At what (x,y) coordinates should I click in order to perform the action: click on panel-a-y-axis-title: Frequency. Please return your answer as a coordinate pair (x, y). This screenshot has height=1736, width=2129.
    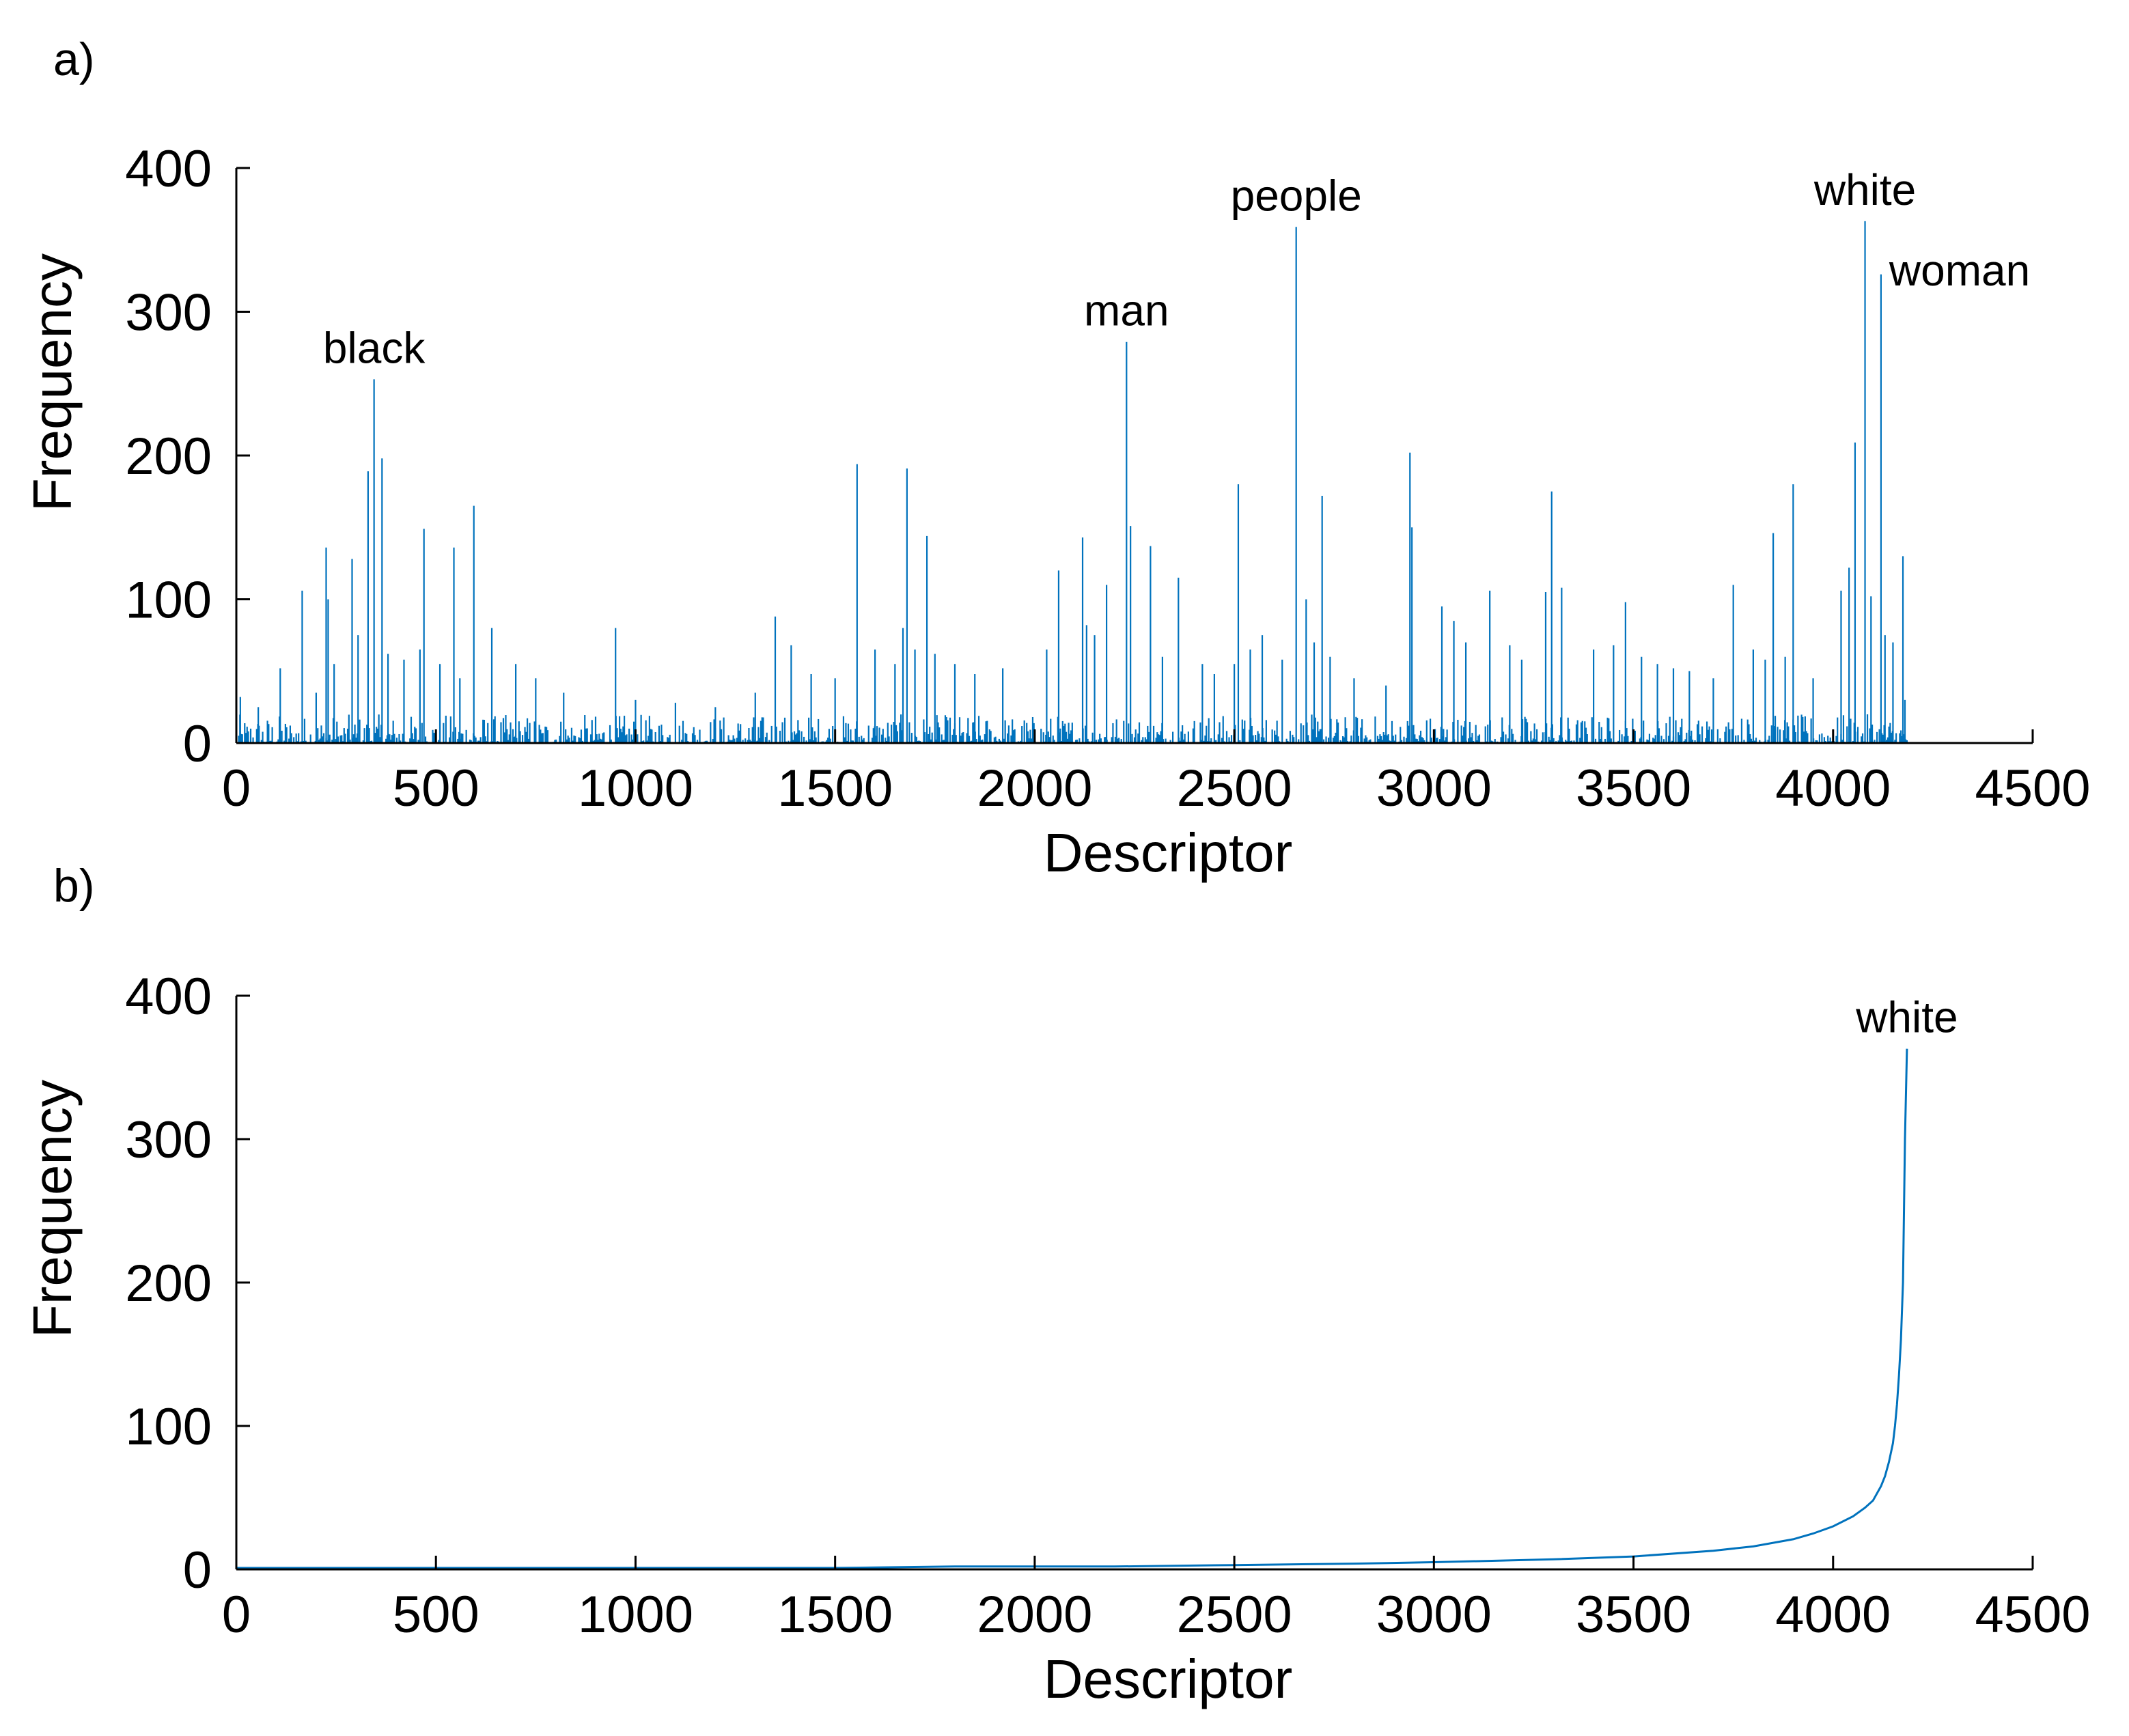
    Looking at the image, I should click on (53, 382).